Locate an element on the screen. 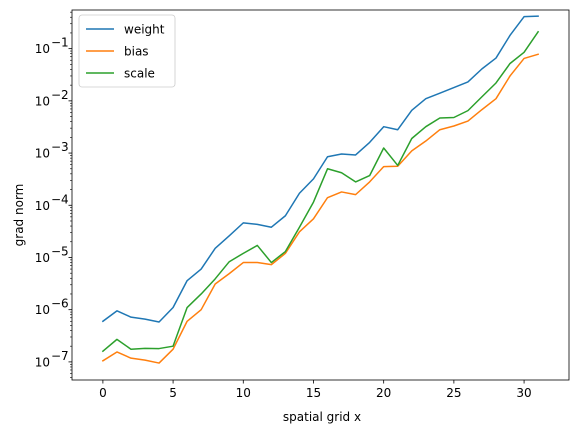  x-tick-label: 20 is located at coordinates (383, 393).